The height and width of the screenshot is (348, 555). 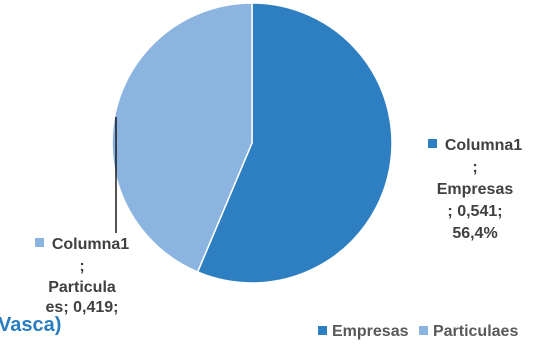 I want to click on data-label-particulaes: Columna1 ; Particula es; 0,419;, so click(x=82, y=276).